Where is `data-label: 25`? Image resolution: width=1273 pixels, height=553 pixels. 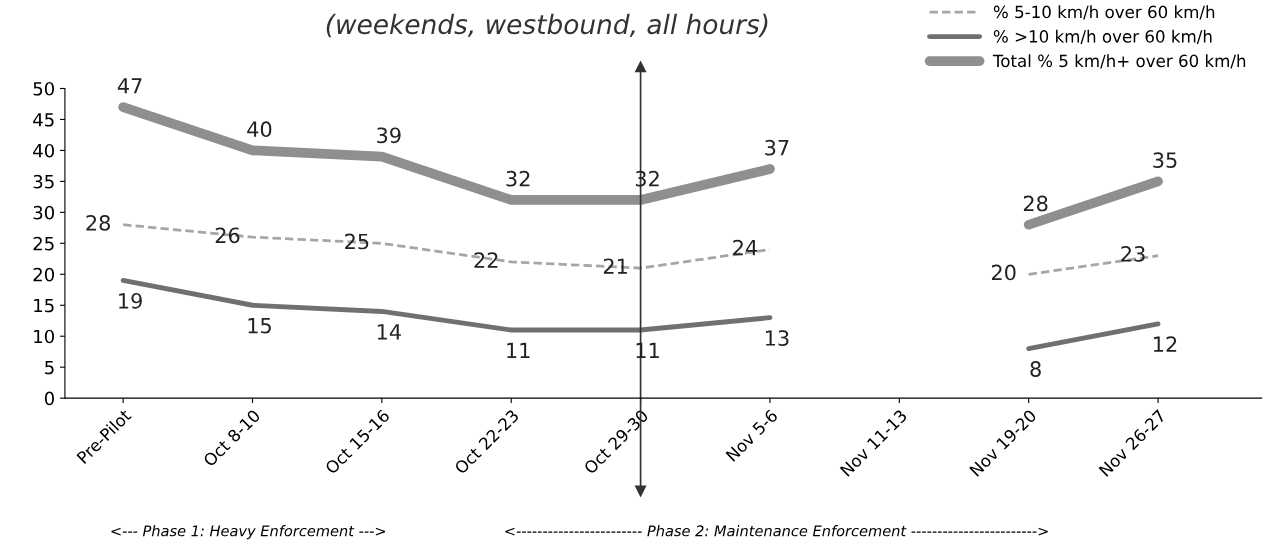 data-label: 25 is located at coordinates (357, 241).